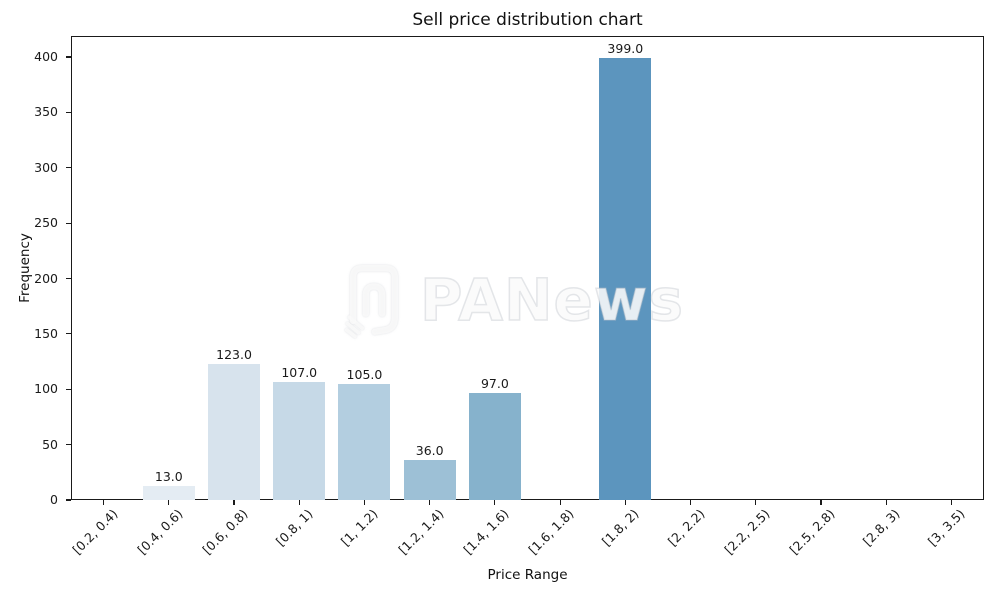 The image size is (1000, 600). What do you see at coordinates (46, 278) in the screenshot?
I see `y-tick-label: 200` at bounding box center [46, 278].